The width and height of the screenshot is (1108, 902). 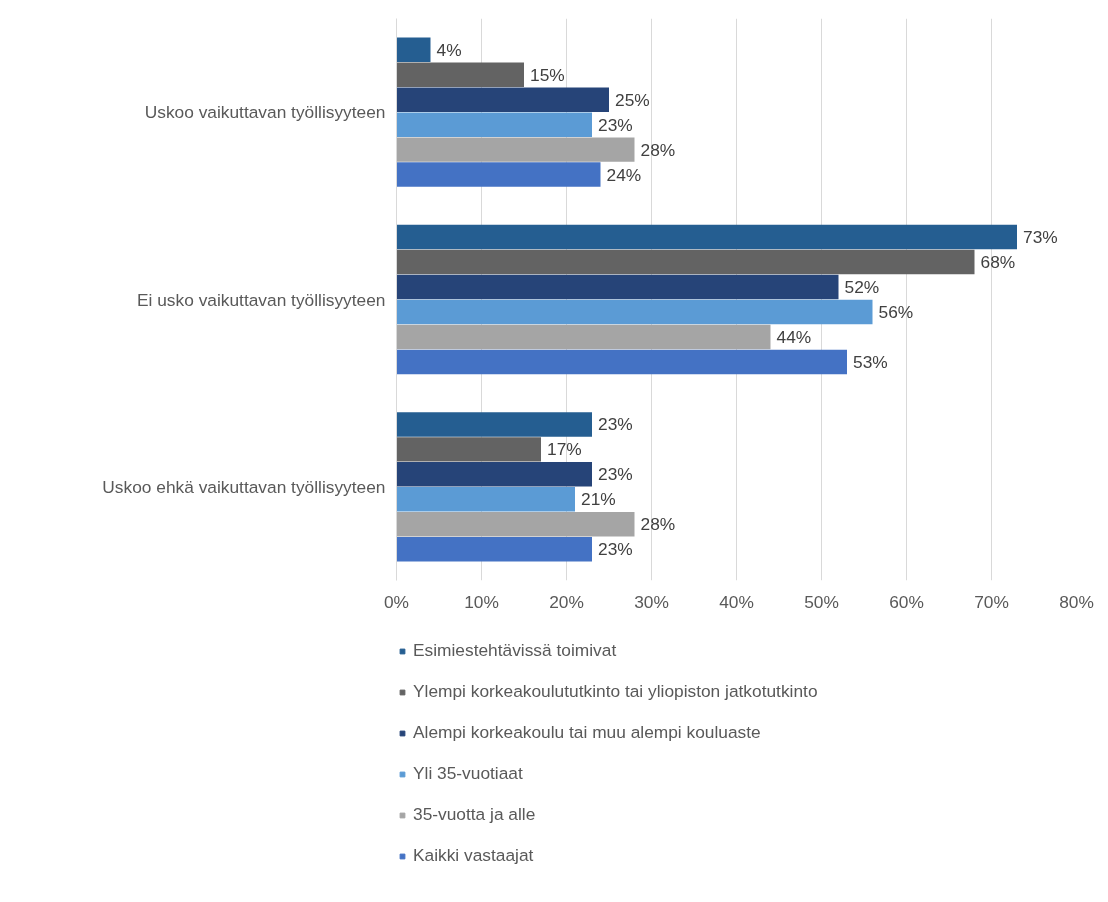 I want to click on data-label: 68%, so click(x=998, y=262).